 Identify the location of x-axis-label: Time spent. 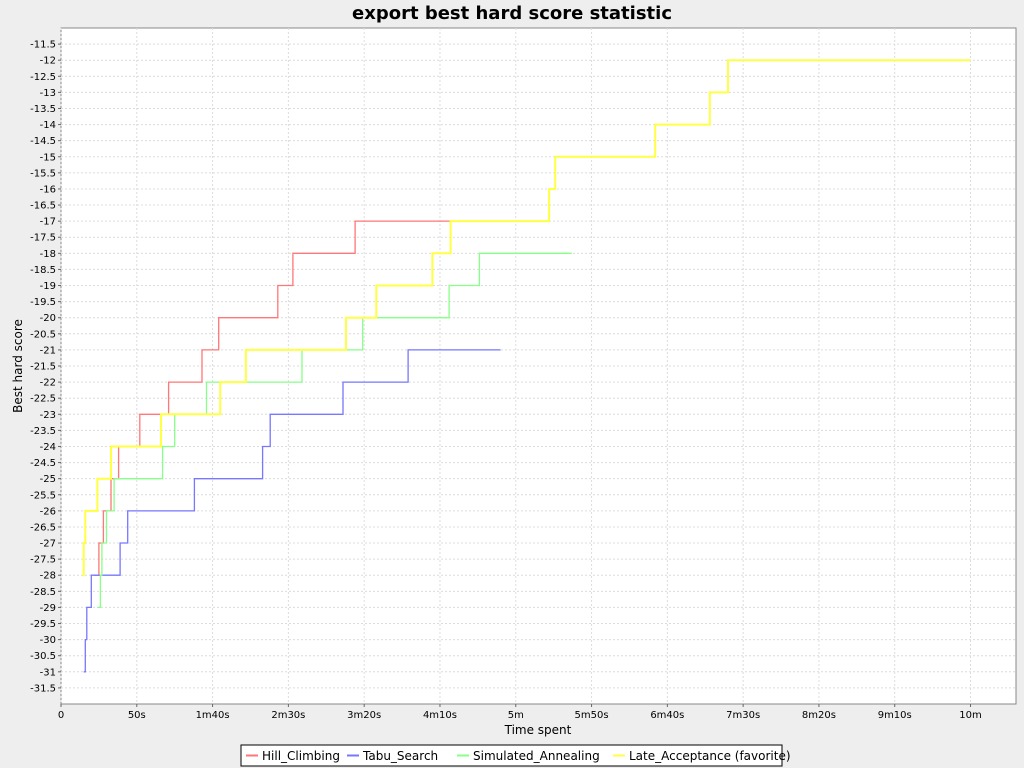
(538, 730).